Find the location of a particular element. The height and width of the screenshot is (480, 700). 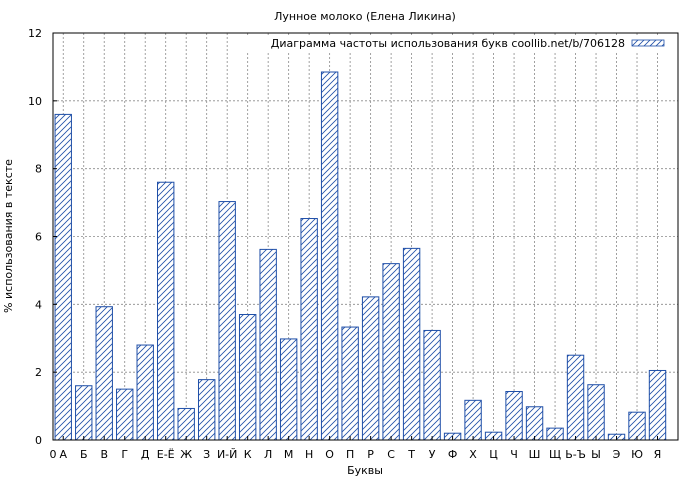

x-tick-label: Ф is located at coordinates (452, 454).